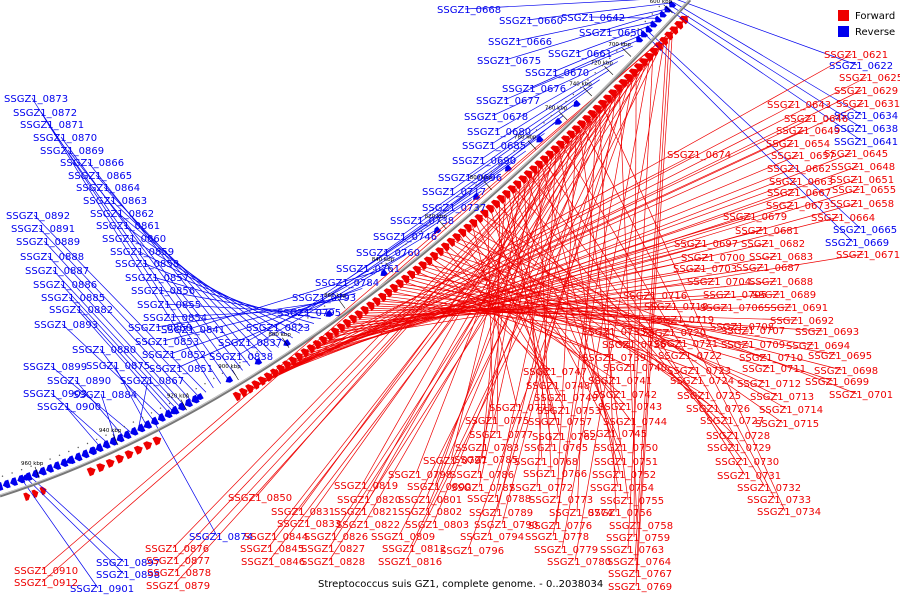 This screenshot has width=900, height=600. What do you see at coordinates (787, 424) in the screenshot?
I see `forward-gene-label: SSGZ1_0715` at bounding box center [787, 424].